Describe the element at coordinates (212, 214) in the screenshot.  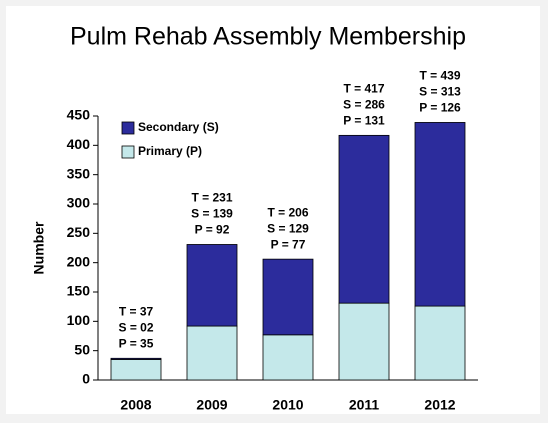
I see `annotation: S = 139` at that location.